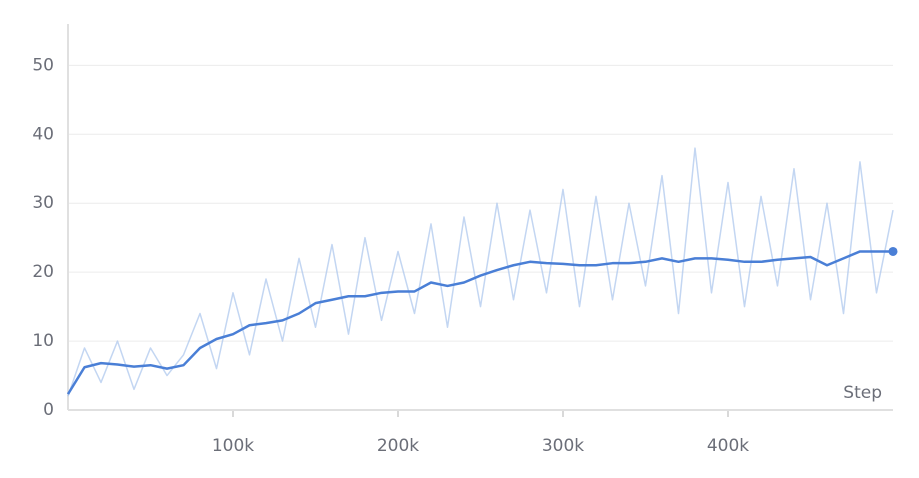  What do you see at coordinates (893, 251) in the screenshot?
I see `end-point` at bounding box center [893, 251].